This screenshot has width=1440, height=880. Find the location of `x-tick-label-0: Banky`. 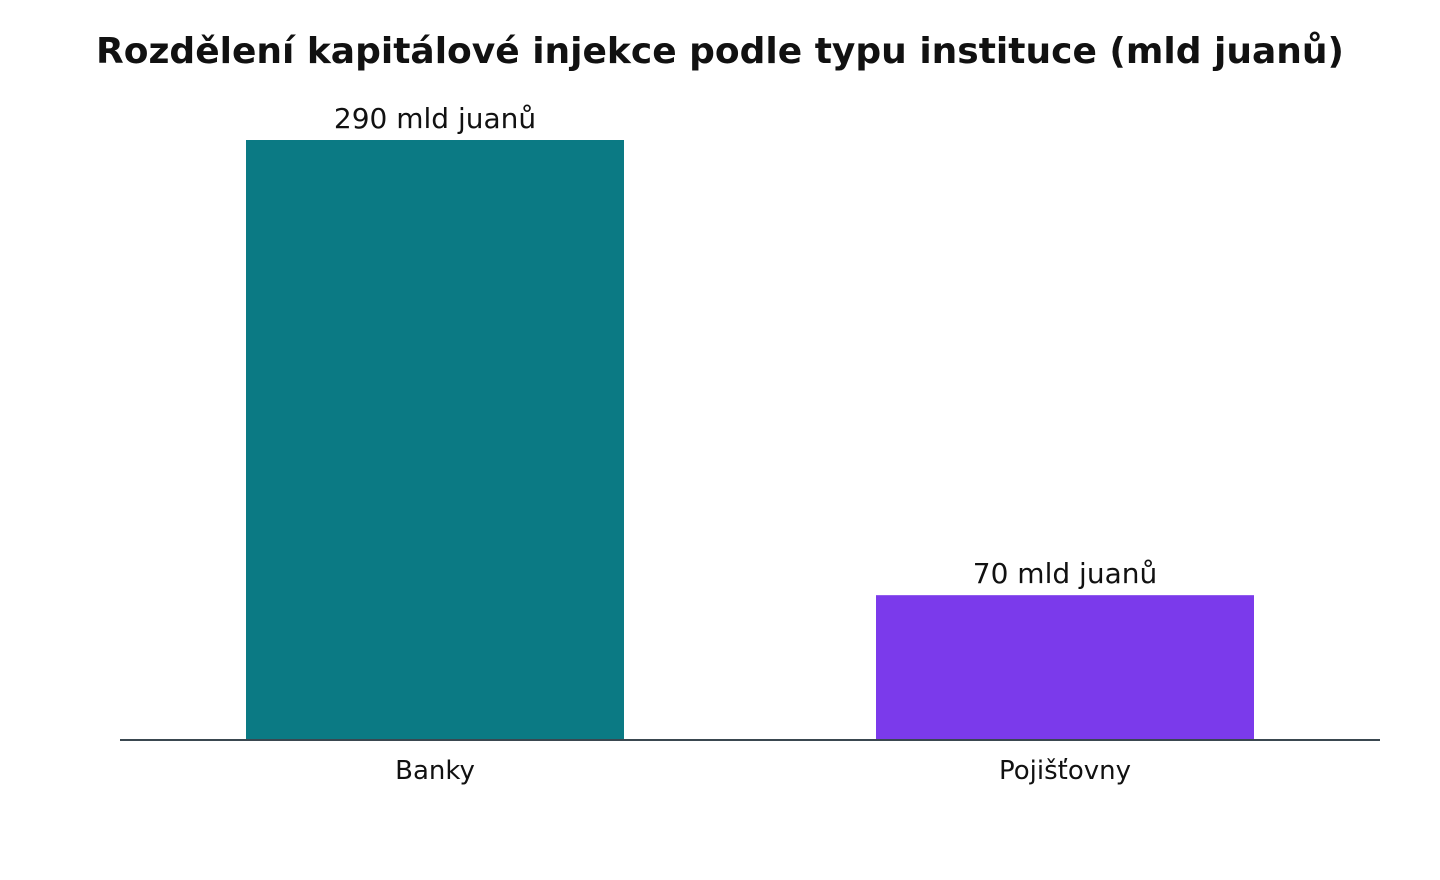

x-tick-label-0: Banky is located at coordinates (435, 771).